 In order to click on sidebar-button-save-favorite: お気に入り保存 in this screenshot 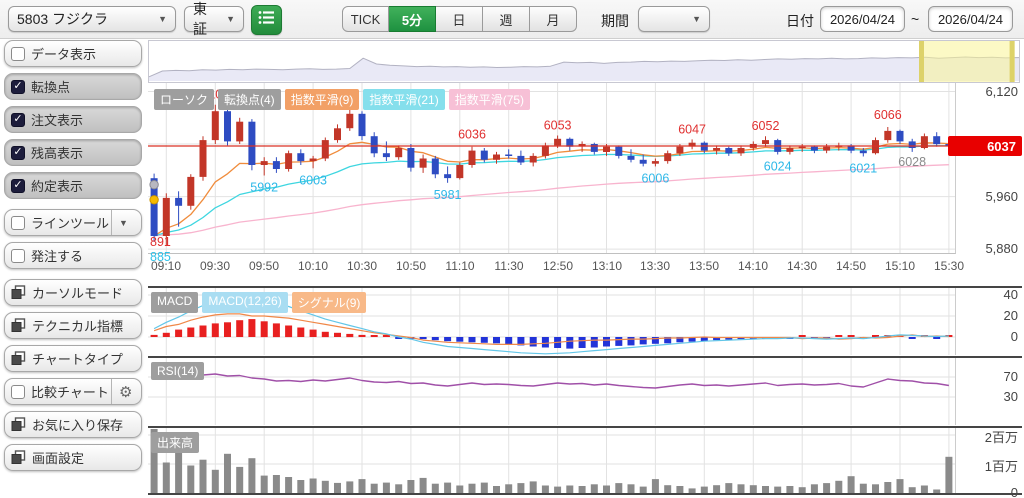, I will do `click(73, 424)`.